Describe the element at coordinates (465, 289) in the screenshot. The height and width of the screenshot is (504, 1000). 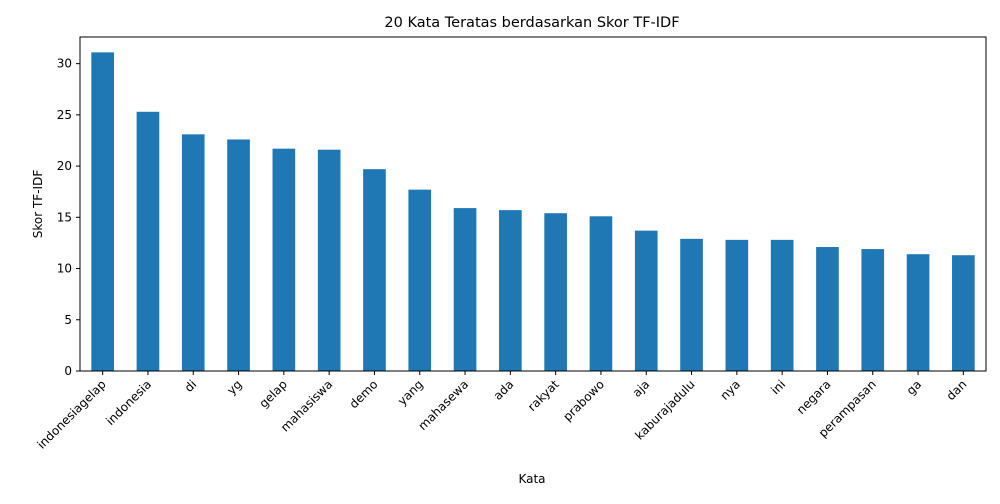
I see `bar-mahasewa` at that location.